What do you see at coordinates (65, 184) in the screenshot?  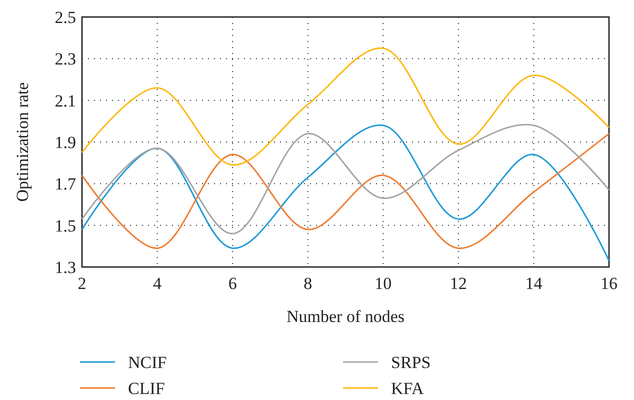 I see `y-tick-label: 1.7` at bounding box center [65, 184].